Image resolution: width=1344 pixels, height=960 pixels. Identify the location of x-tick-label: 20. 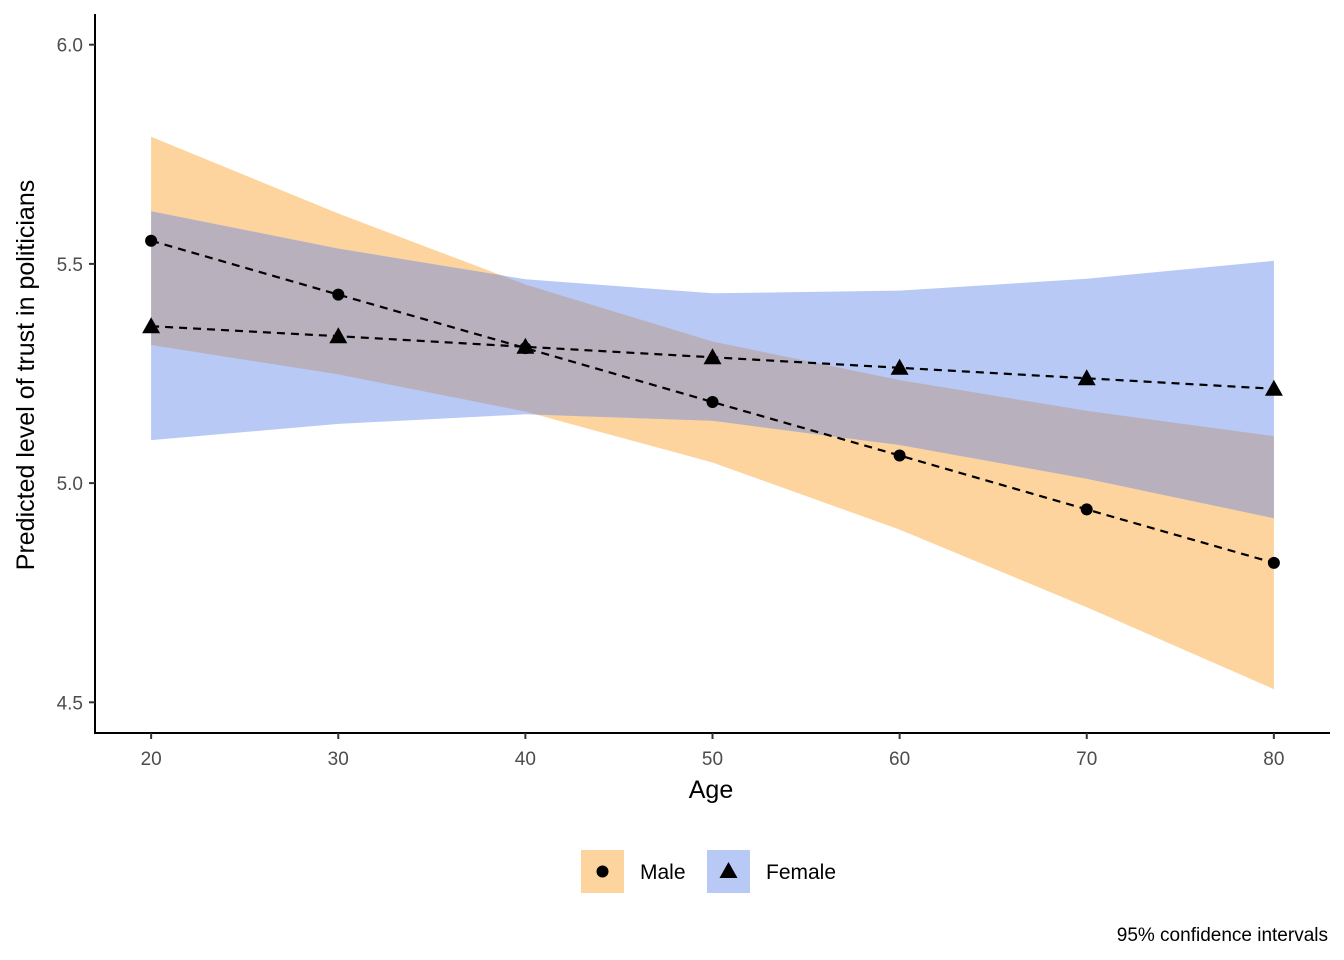
(151, 759).